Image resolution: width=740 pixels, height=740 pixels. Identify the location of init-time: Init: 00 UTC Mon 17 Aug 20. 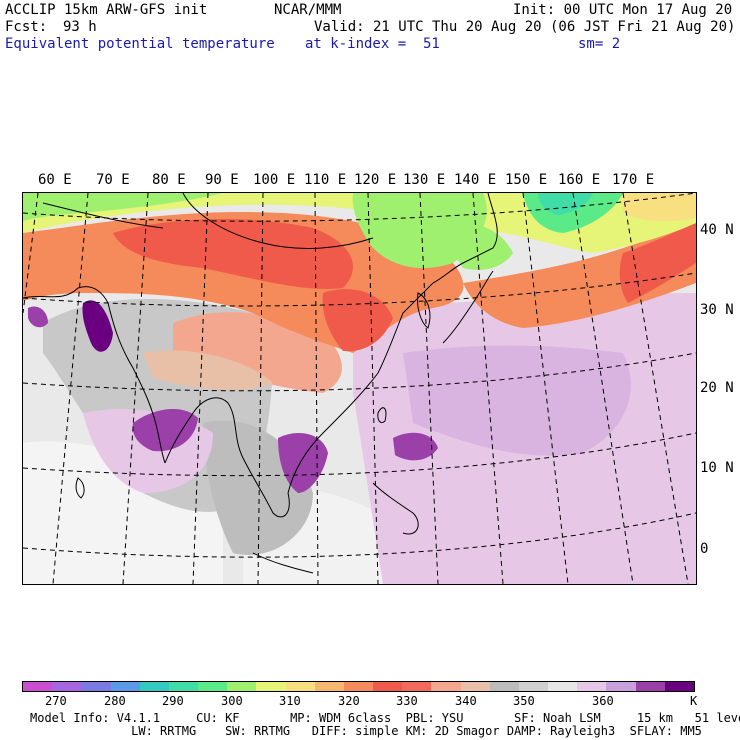
(623, 10).